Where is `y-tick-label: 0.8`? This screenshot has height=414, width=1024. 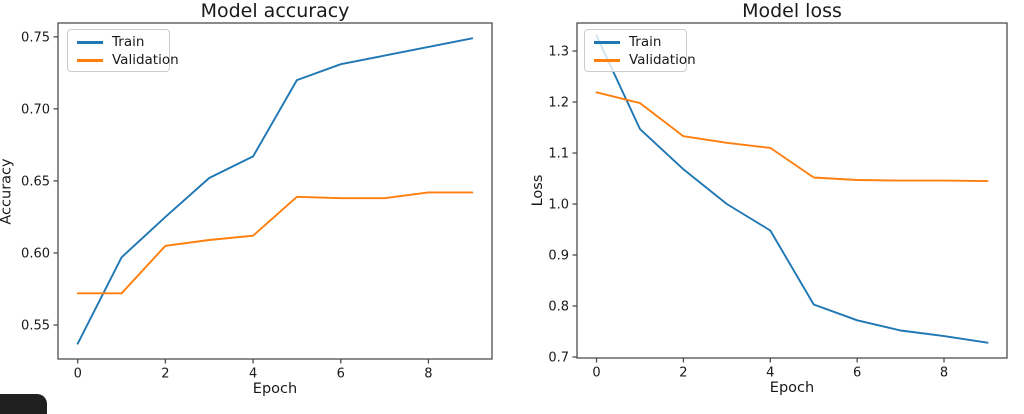 y-tick-label: 0.8 is located at coordinates (558, 306).